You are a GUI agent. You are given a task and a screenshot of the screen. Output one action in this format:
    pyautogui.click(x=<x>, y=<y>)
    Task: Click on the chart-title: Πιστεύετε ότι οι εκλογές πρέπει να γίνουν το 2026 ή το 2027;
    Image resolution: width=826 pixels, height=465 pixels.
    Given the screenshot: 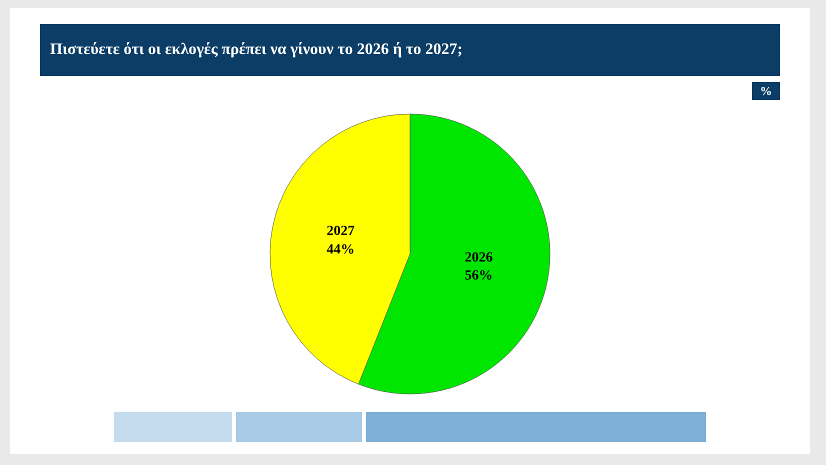 What is the action you would take?
    pyautogui.click(x=410, y=50)
    